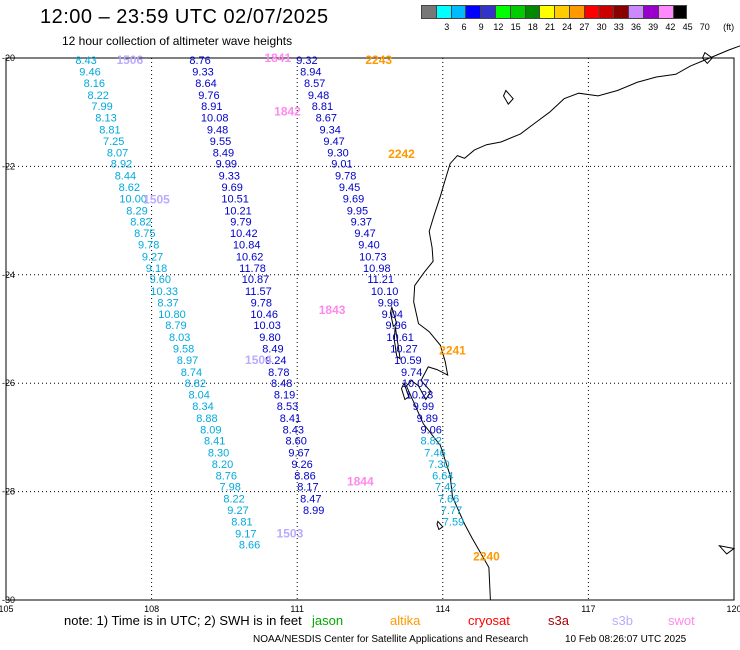 Image resolution: width=740 pixels, height=650 pixels. Describe the element at coordinates (258, 292) in the screenshot. I see `wave-height-value: 11.57` at that location.